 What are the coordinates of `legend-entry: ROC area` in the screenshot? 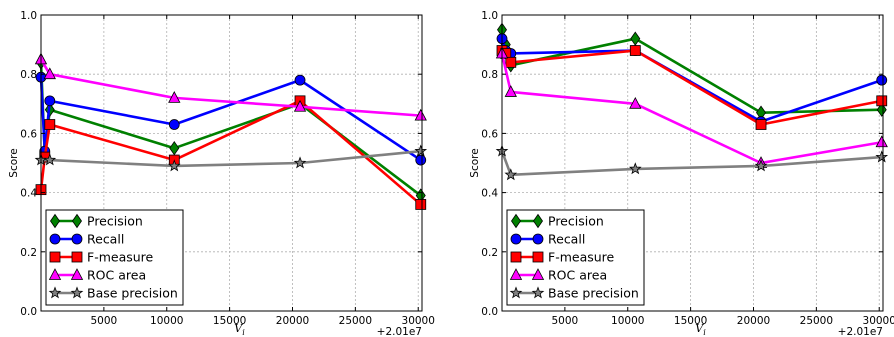 It's located at (558, 275).